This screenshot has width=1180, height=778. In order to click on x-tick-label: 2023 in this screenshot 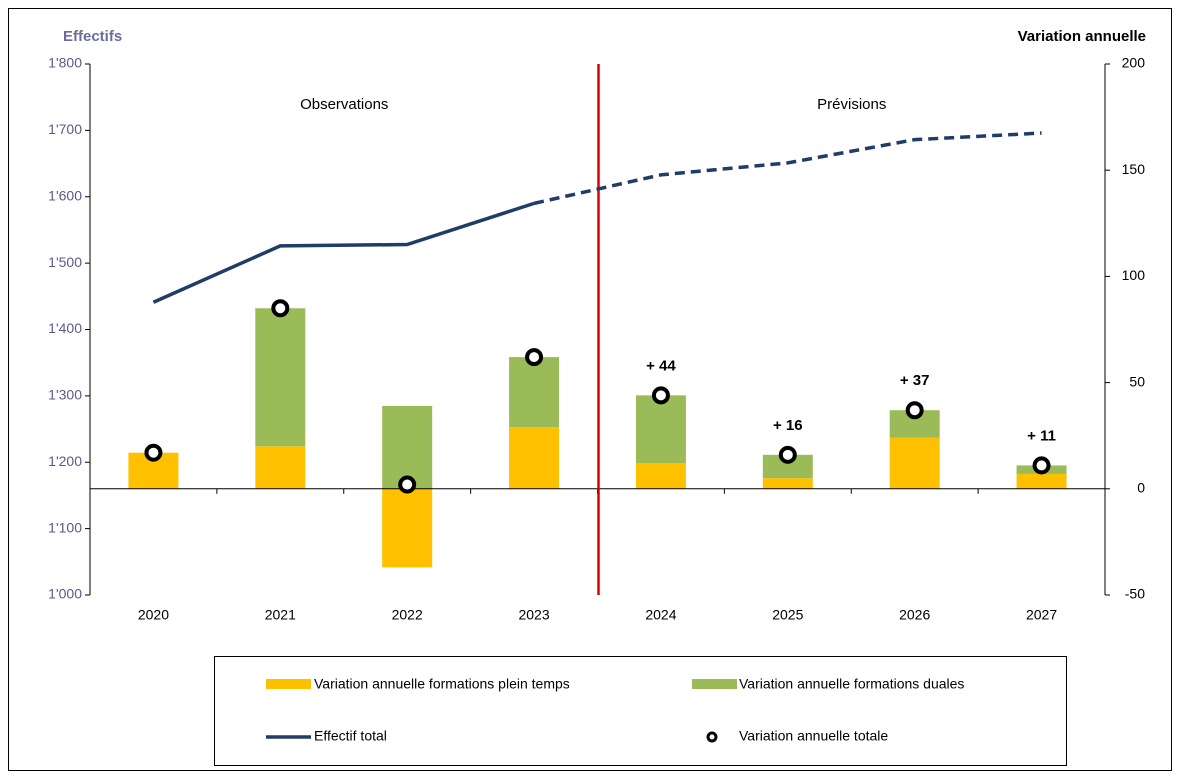, I will do `click(533, 615)`.